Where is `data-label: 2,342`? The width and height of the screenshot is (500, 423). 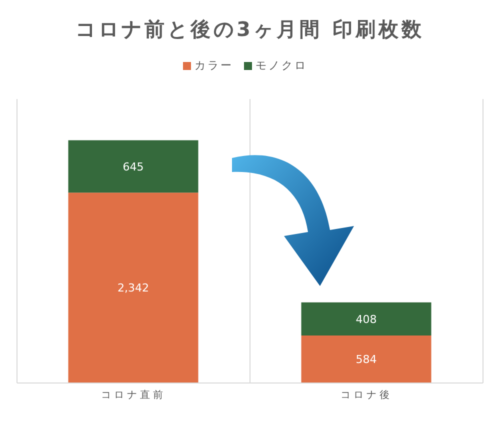 data-label: 2,342 is located at coordinates (134, 288).